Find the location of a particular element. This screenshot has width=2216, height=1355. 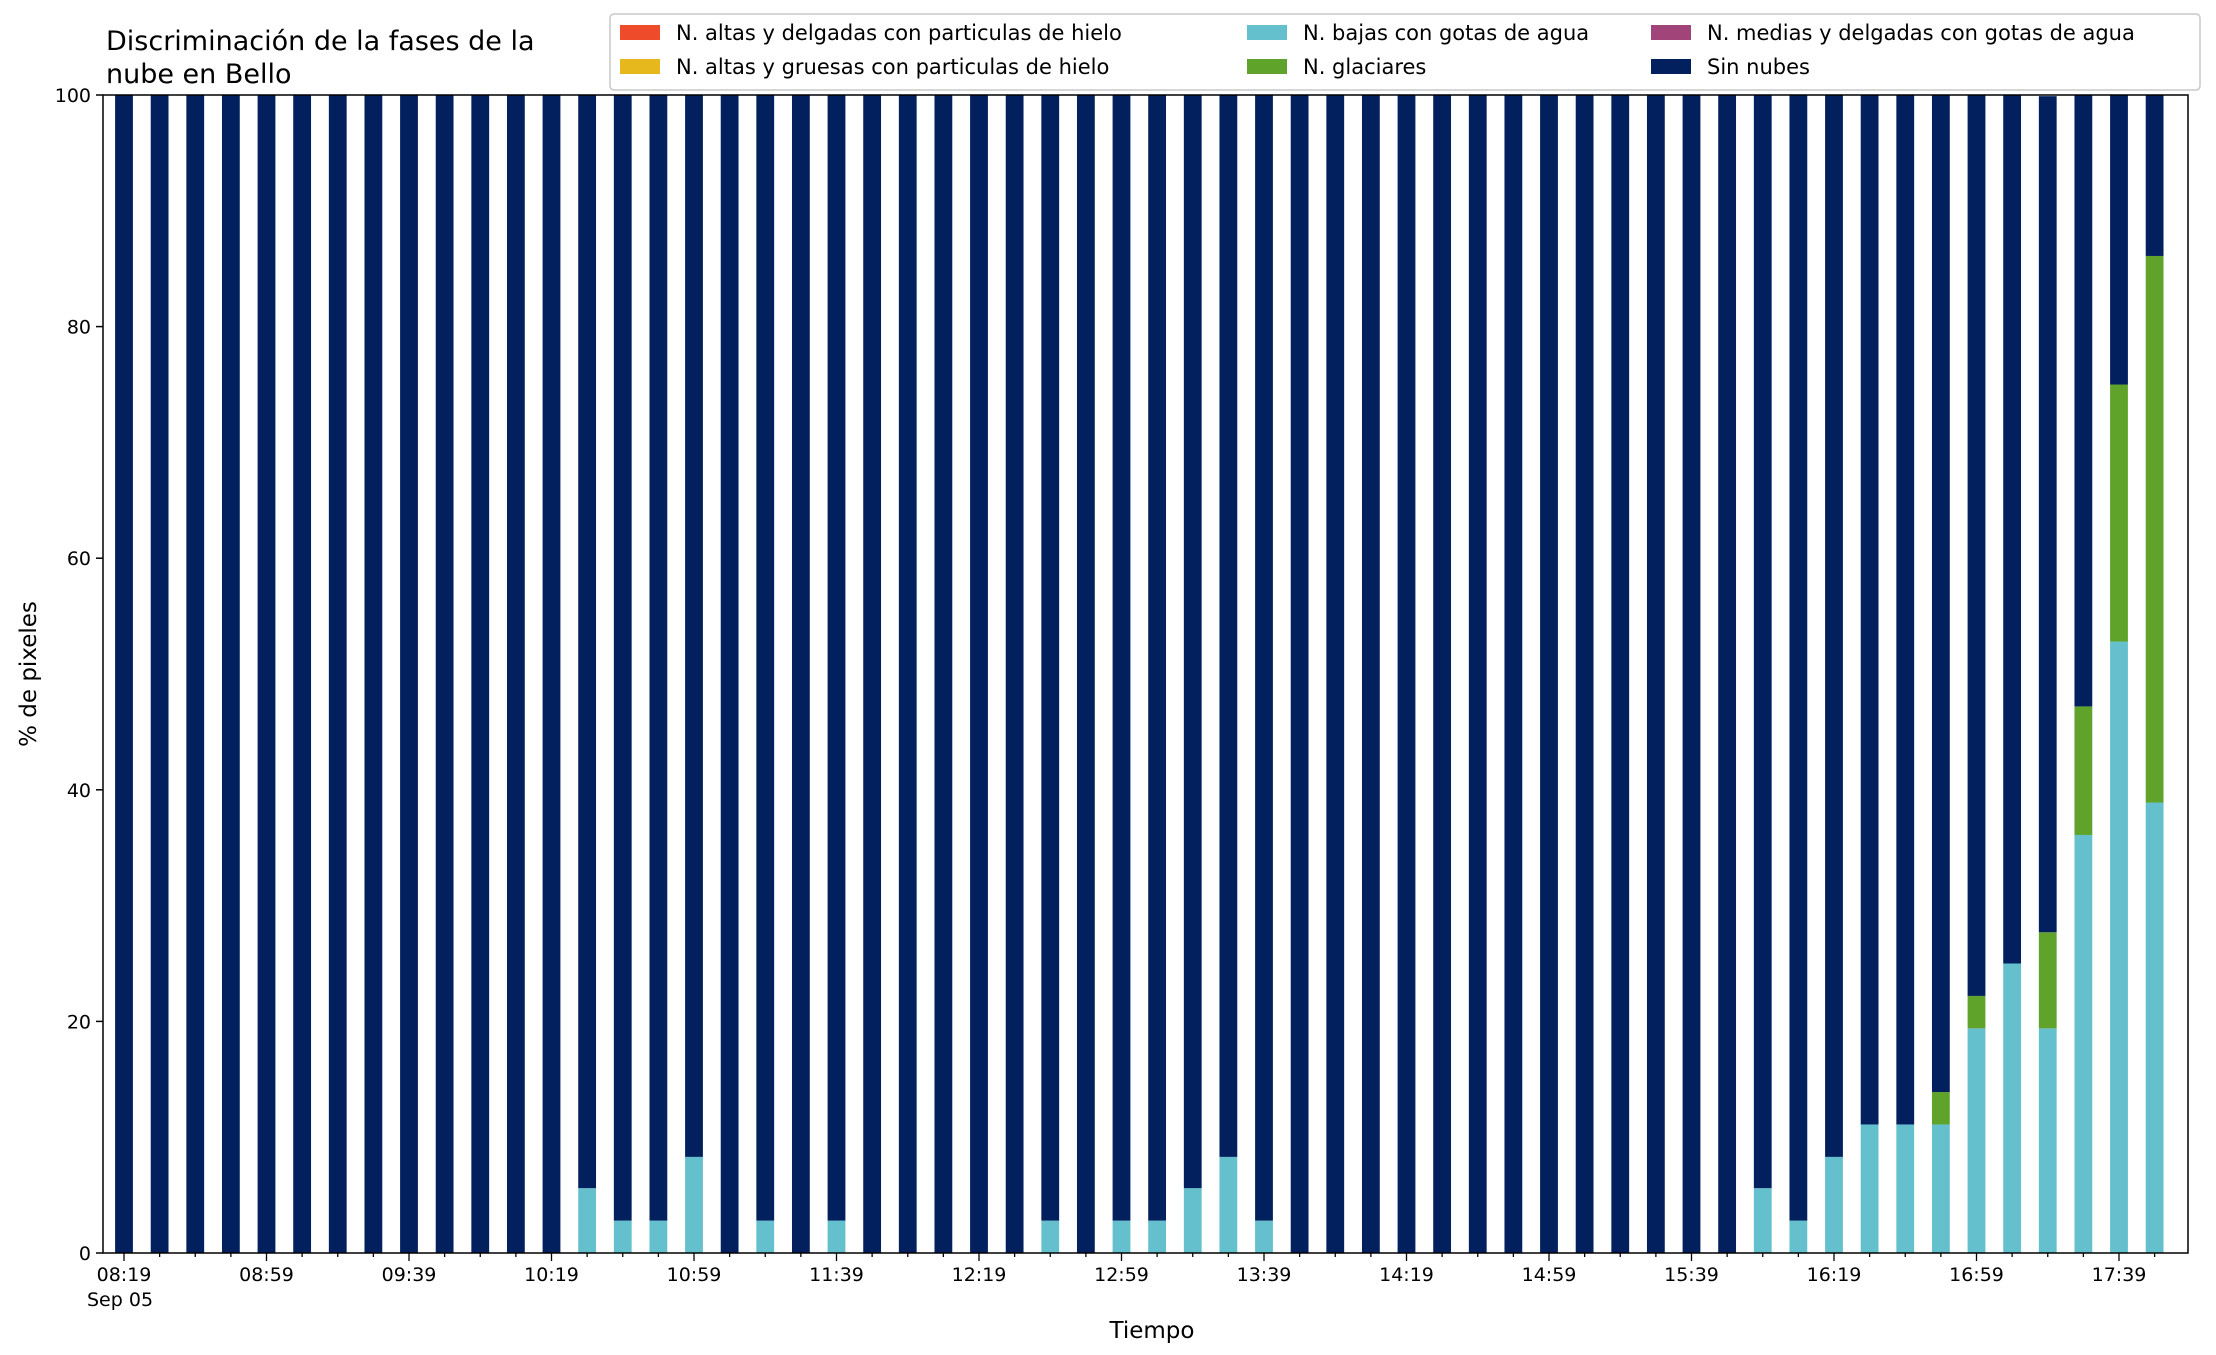

x-tick-label-10: 14:59 is located at coordinates (1549, 1275).